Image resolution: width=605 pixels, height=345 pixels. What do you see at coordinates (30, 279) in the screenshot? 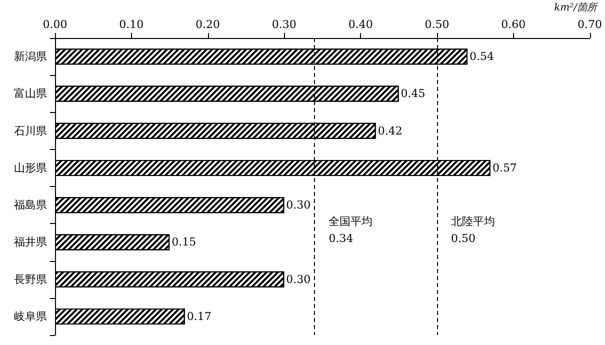
I see `y-tick-label: 長野県` at bounding box center [30, 279].